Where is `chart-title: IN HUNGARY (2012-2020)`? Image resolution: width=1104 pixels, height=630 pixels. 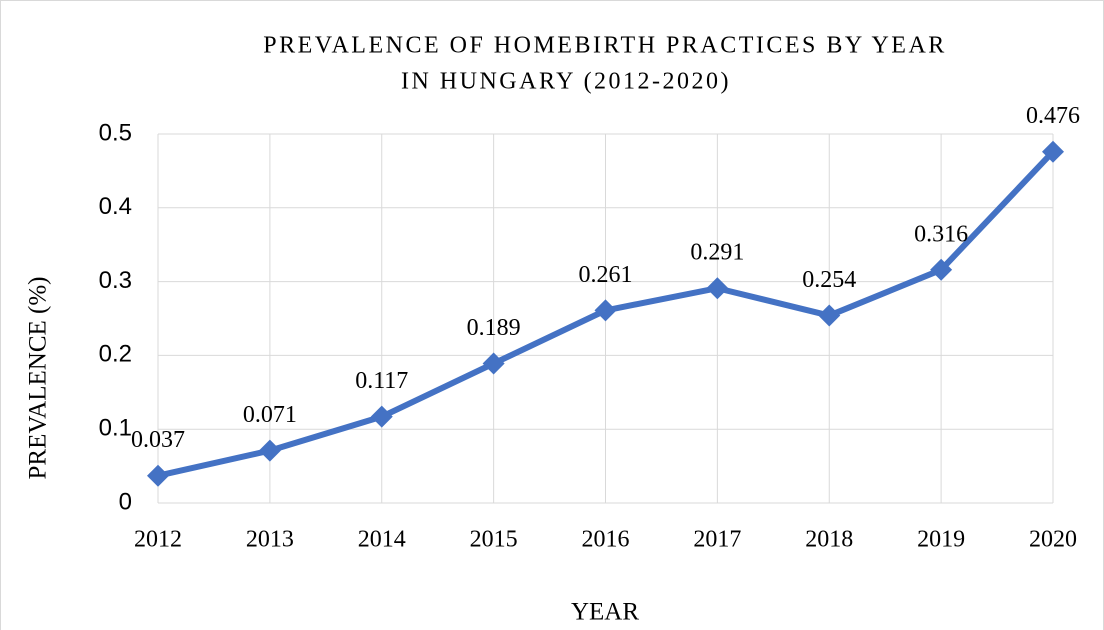
chart-title: IN HUNGARY (2012-2020) is located at coordinates (566, 82).